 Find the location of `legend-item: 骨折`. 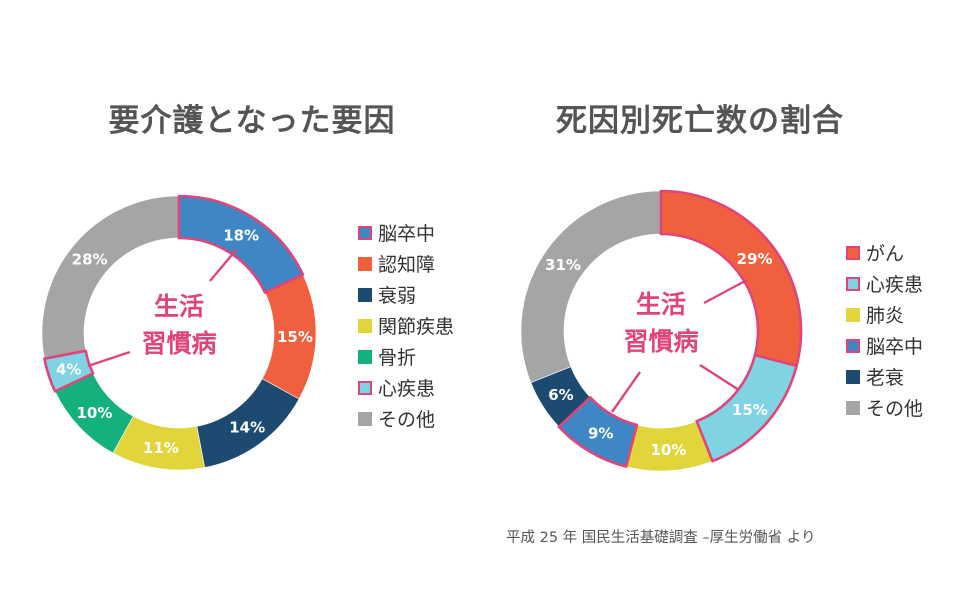

legend-item: 骨折 is located at coordinates (406, 356).